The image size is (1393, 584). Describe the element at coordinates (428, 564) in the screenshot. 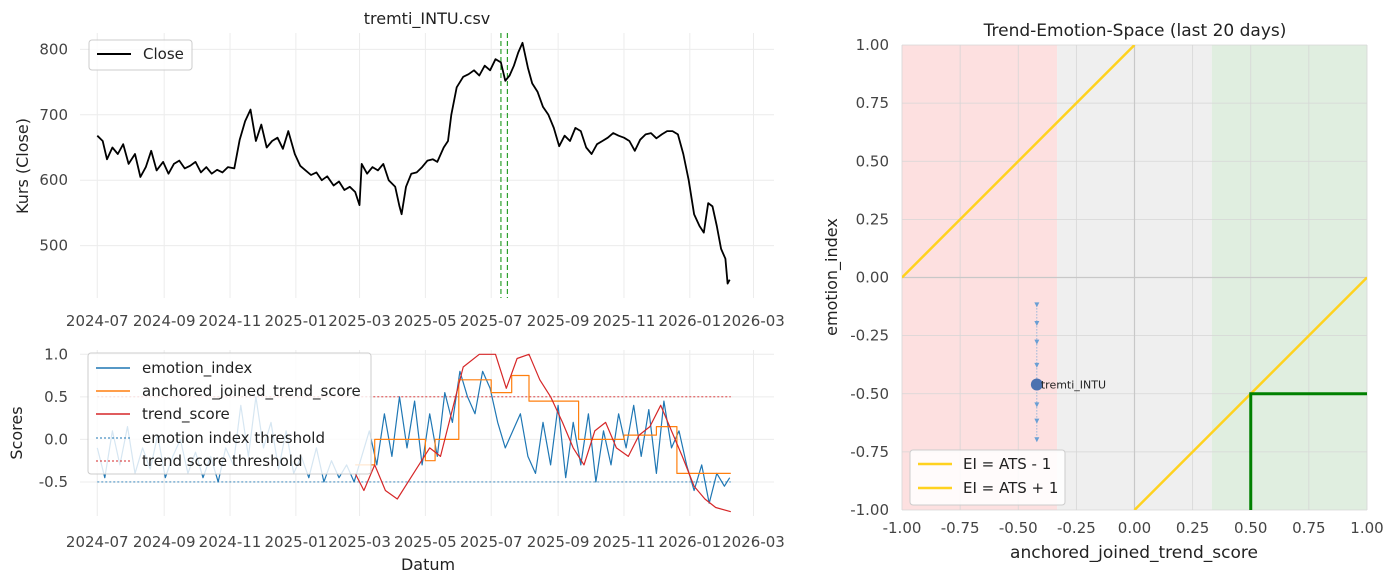

I see `x-axis-label: Datum` at that location.